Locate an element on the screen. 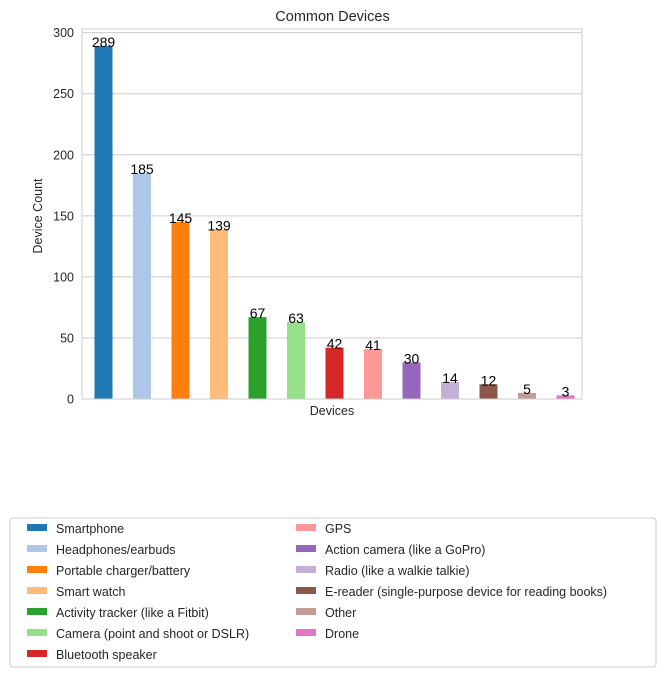  legend-label: Portable charger/battery is located at coordinates (123, 571).